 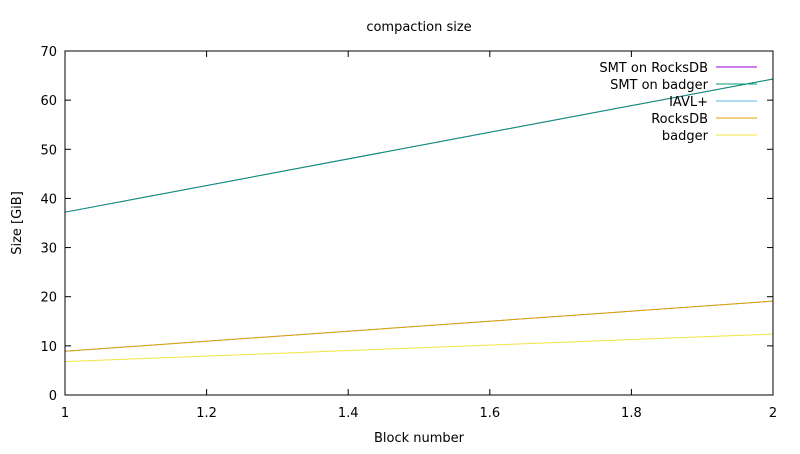 I want to click on y-tick-label: 70, so click(x=48, y=52).